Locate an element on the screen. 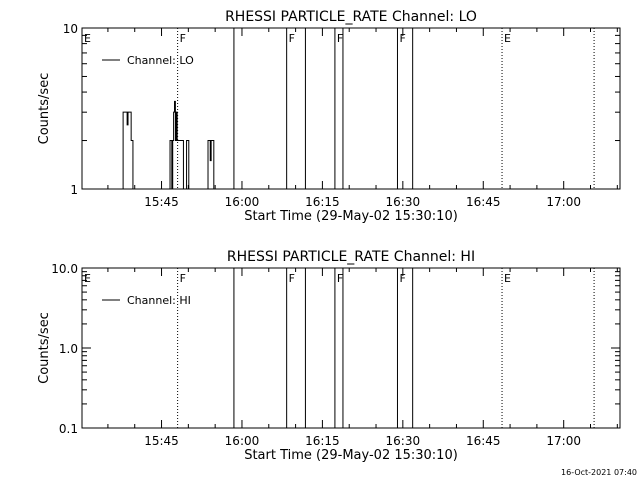  panel-2-x-axis-label: Start Time (29-May-02 15:30:10) is located at coordinates (351, 455).